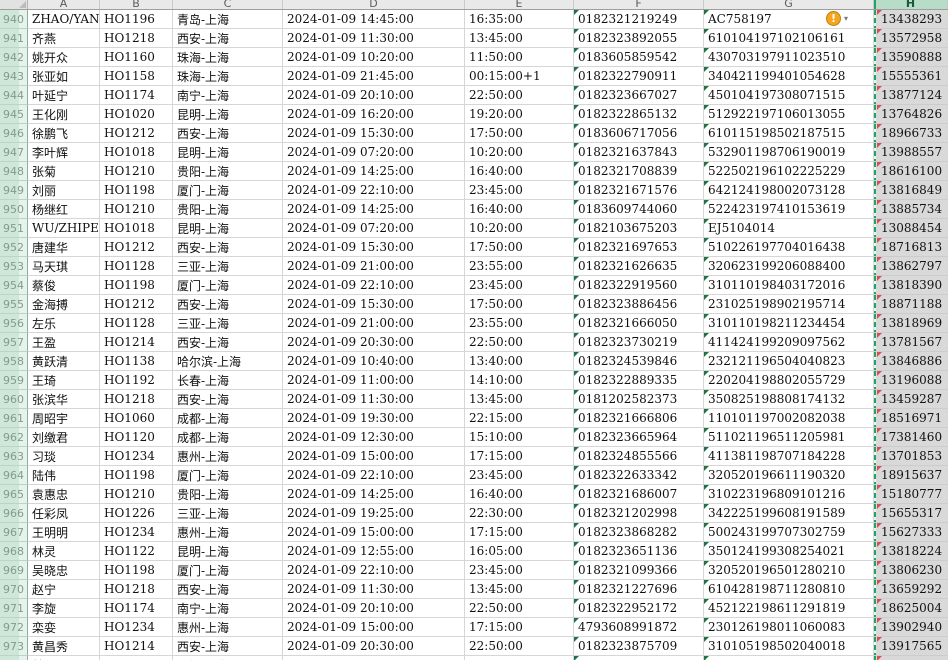 This screenshot has width=948, height=660. I want to click on cell-flight-number: HO1060, so click(136, 418).